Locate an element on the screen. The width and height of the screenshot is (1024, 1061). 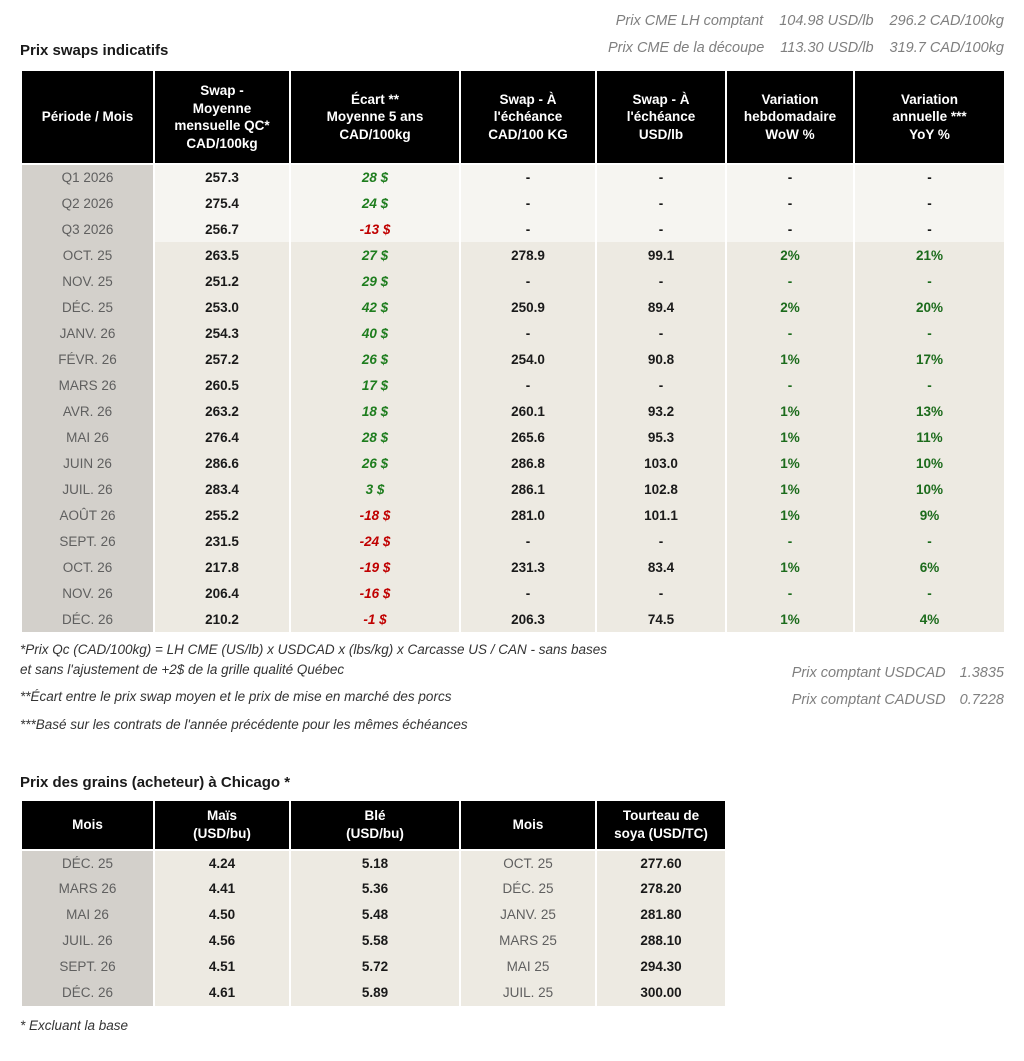
cell-period: FÉVR. 26 is located at coordinates (87, 359).